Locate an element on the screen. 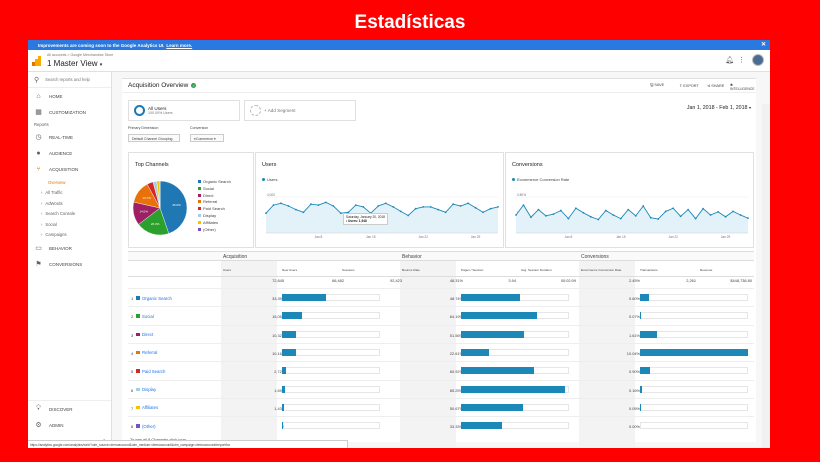 Image resolution: width=820 pixels, height=462 pixels. channel-link: (Other) is located at coordinates (149, 426).